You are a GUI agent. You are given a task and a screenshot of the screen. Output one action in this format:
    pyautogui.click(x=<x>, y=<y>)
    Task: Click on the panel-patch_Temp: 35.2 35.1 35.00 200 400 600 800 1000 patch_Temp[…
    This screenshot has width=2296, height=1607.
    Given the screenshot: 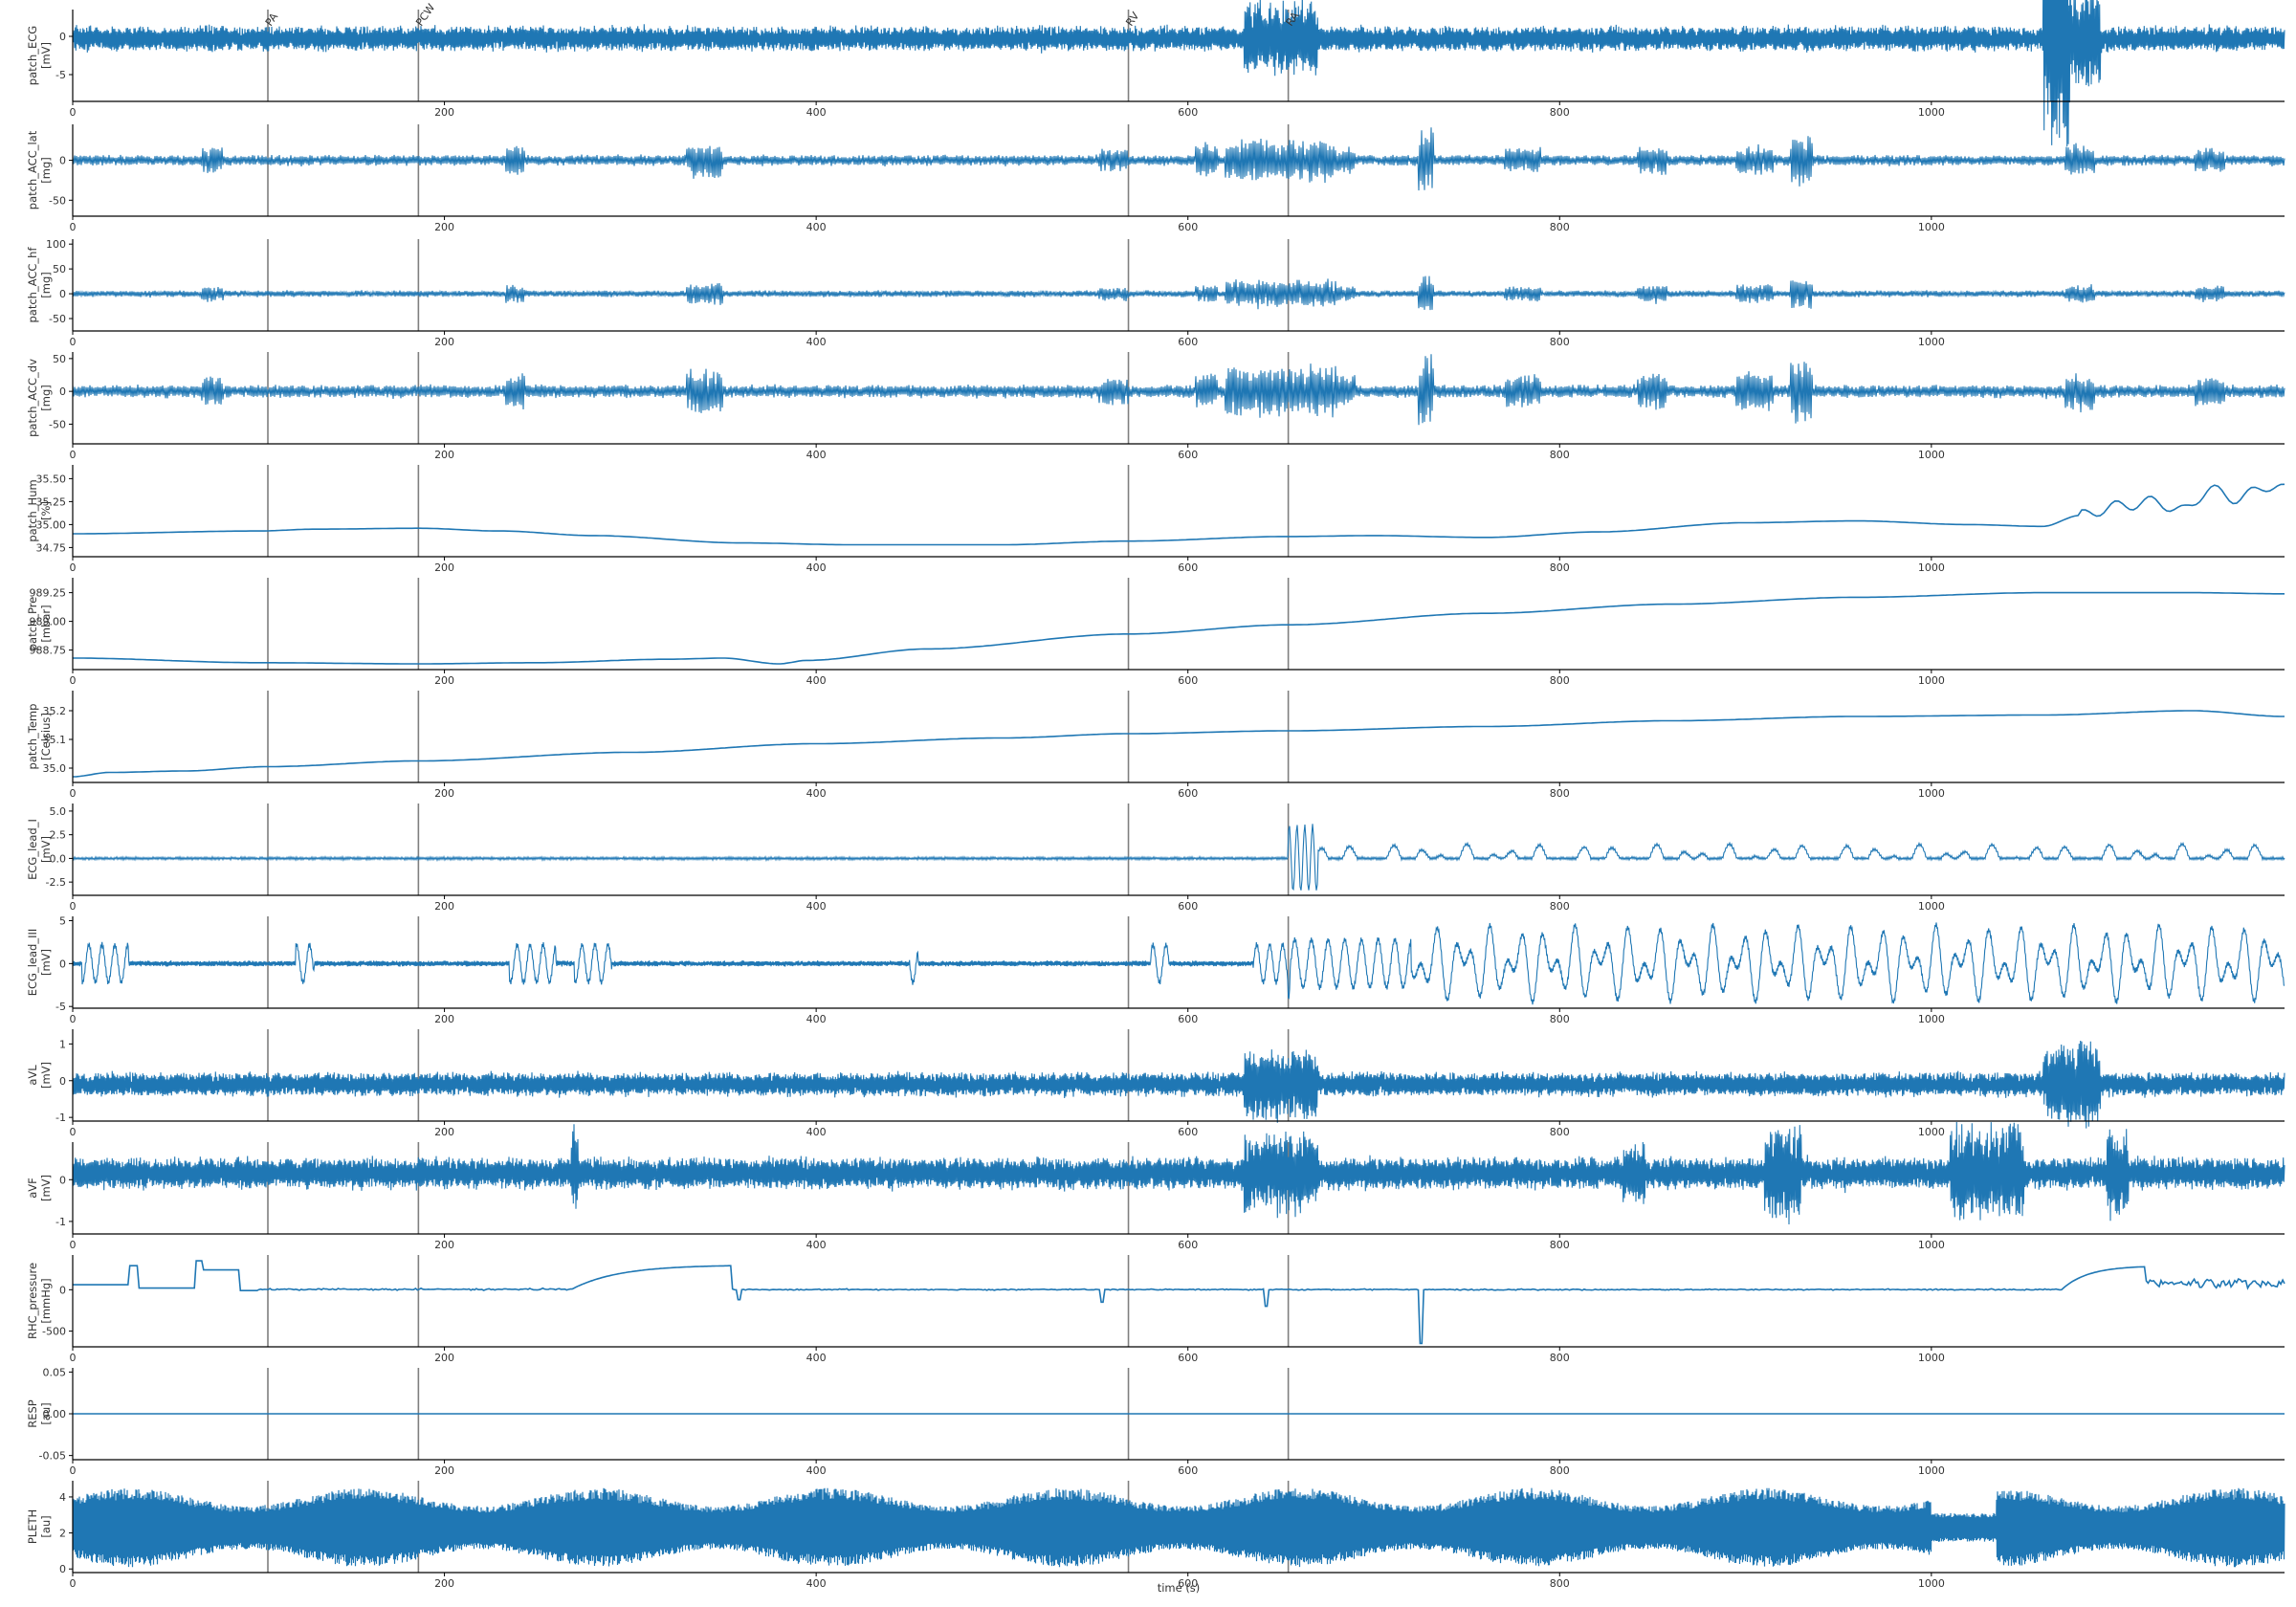 What is the action you would take?
    pyautogui.click(x=1155, y=745)
    